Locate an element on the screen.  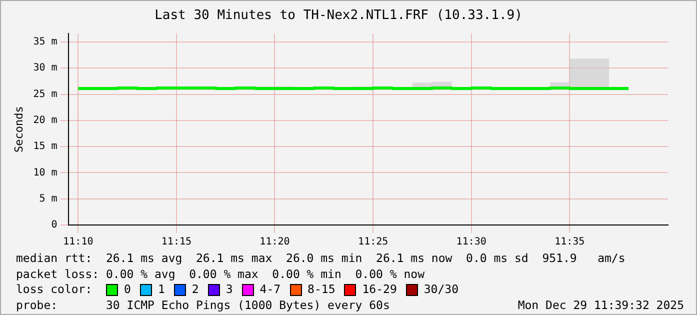
x-tick-label: 11:25 is located at coordinates (373, 242).